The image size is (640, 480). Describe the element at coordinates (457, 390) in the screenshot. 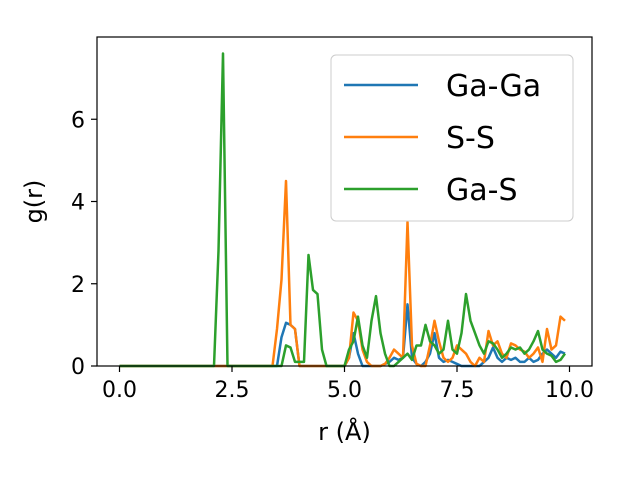

I see `x-tick-label: 7.5` at that location.